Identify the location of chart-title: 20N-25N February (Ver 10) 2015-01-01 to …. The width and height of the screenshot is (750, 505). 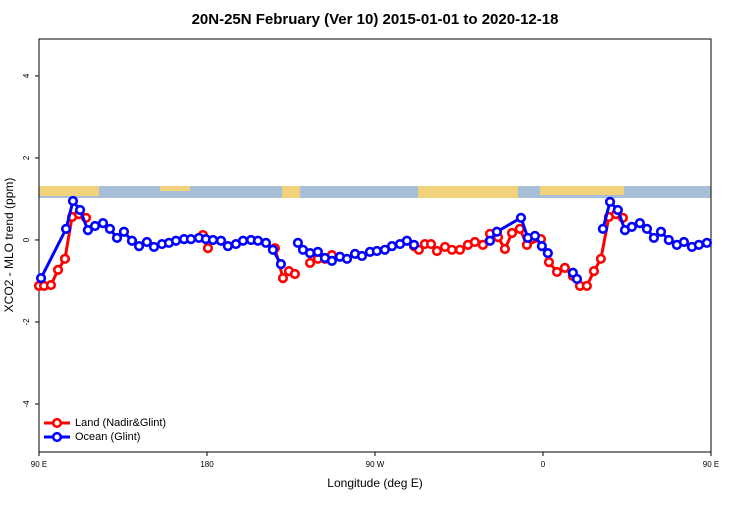
(375, 19).